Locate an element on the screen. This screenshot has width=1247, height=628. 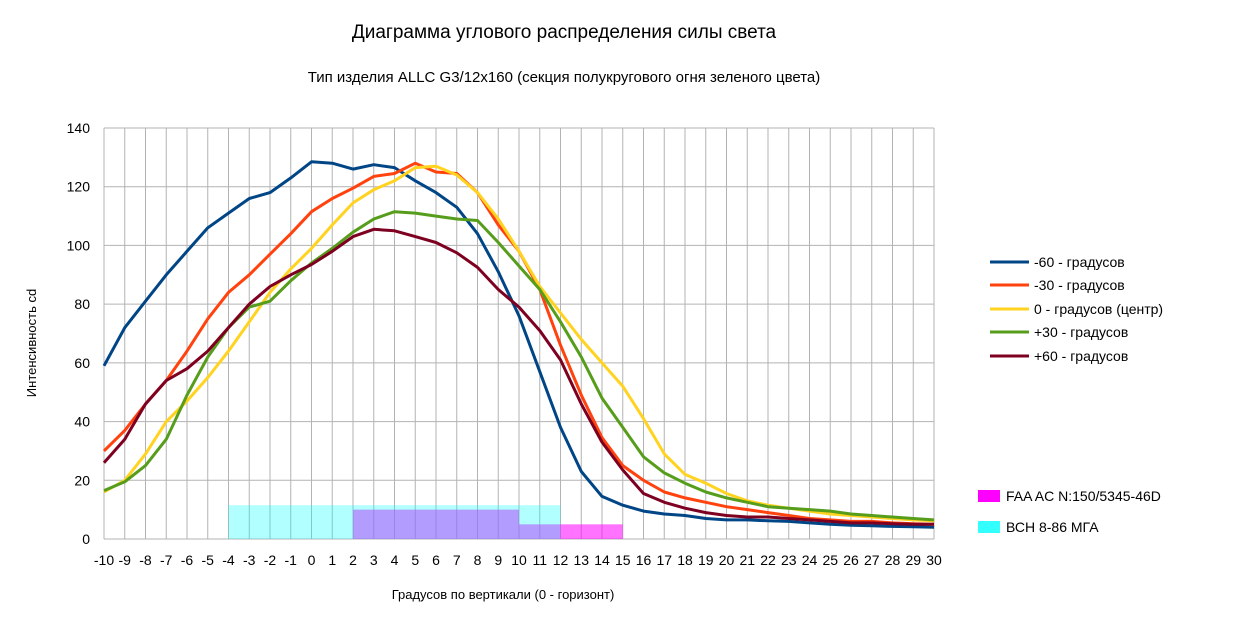
x-tick-label: -10 is located at coordinates (104, 560).